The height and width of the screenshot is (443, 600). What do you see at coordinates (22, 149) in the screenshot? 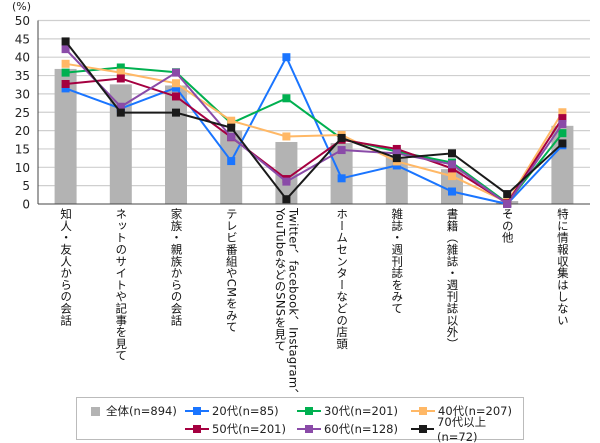
I see `y-tick-label: 15` at bounding box center [22, 149].